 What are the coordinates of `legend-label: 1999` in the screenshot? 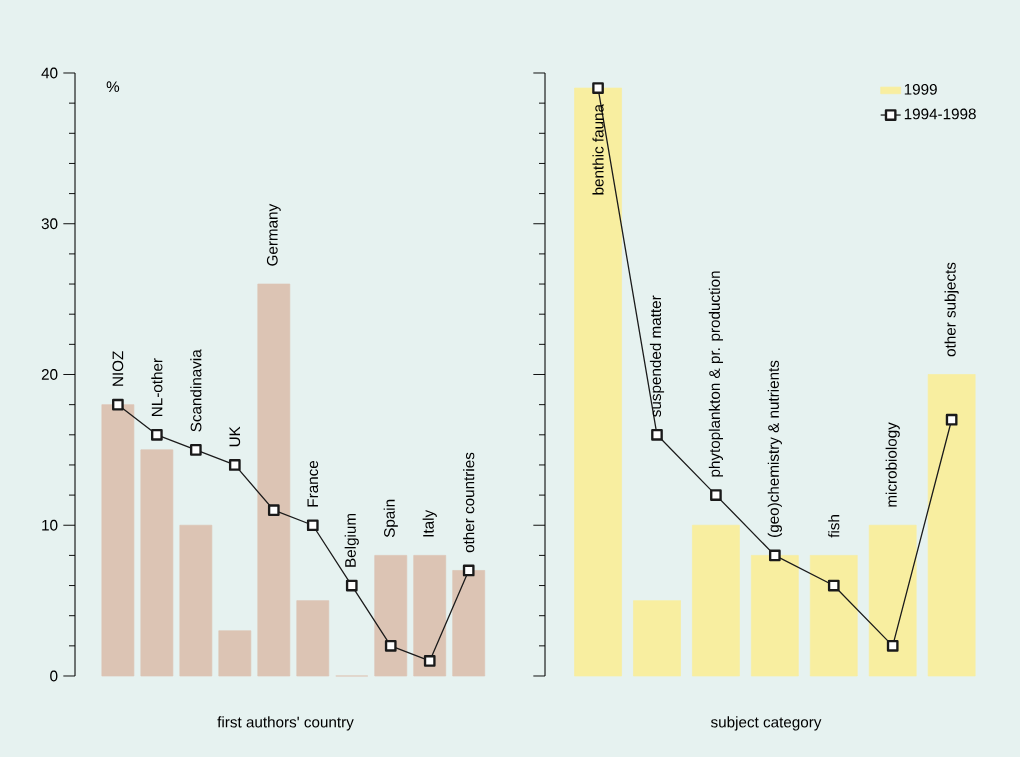 It's located at (920, 89).